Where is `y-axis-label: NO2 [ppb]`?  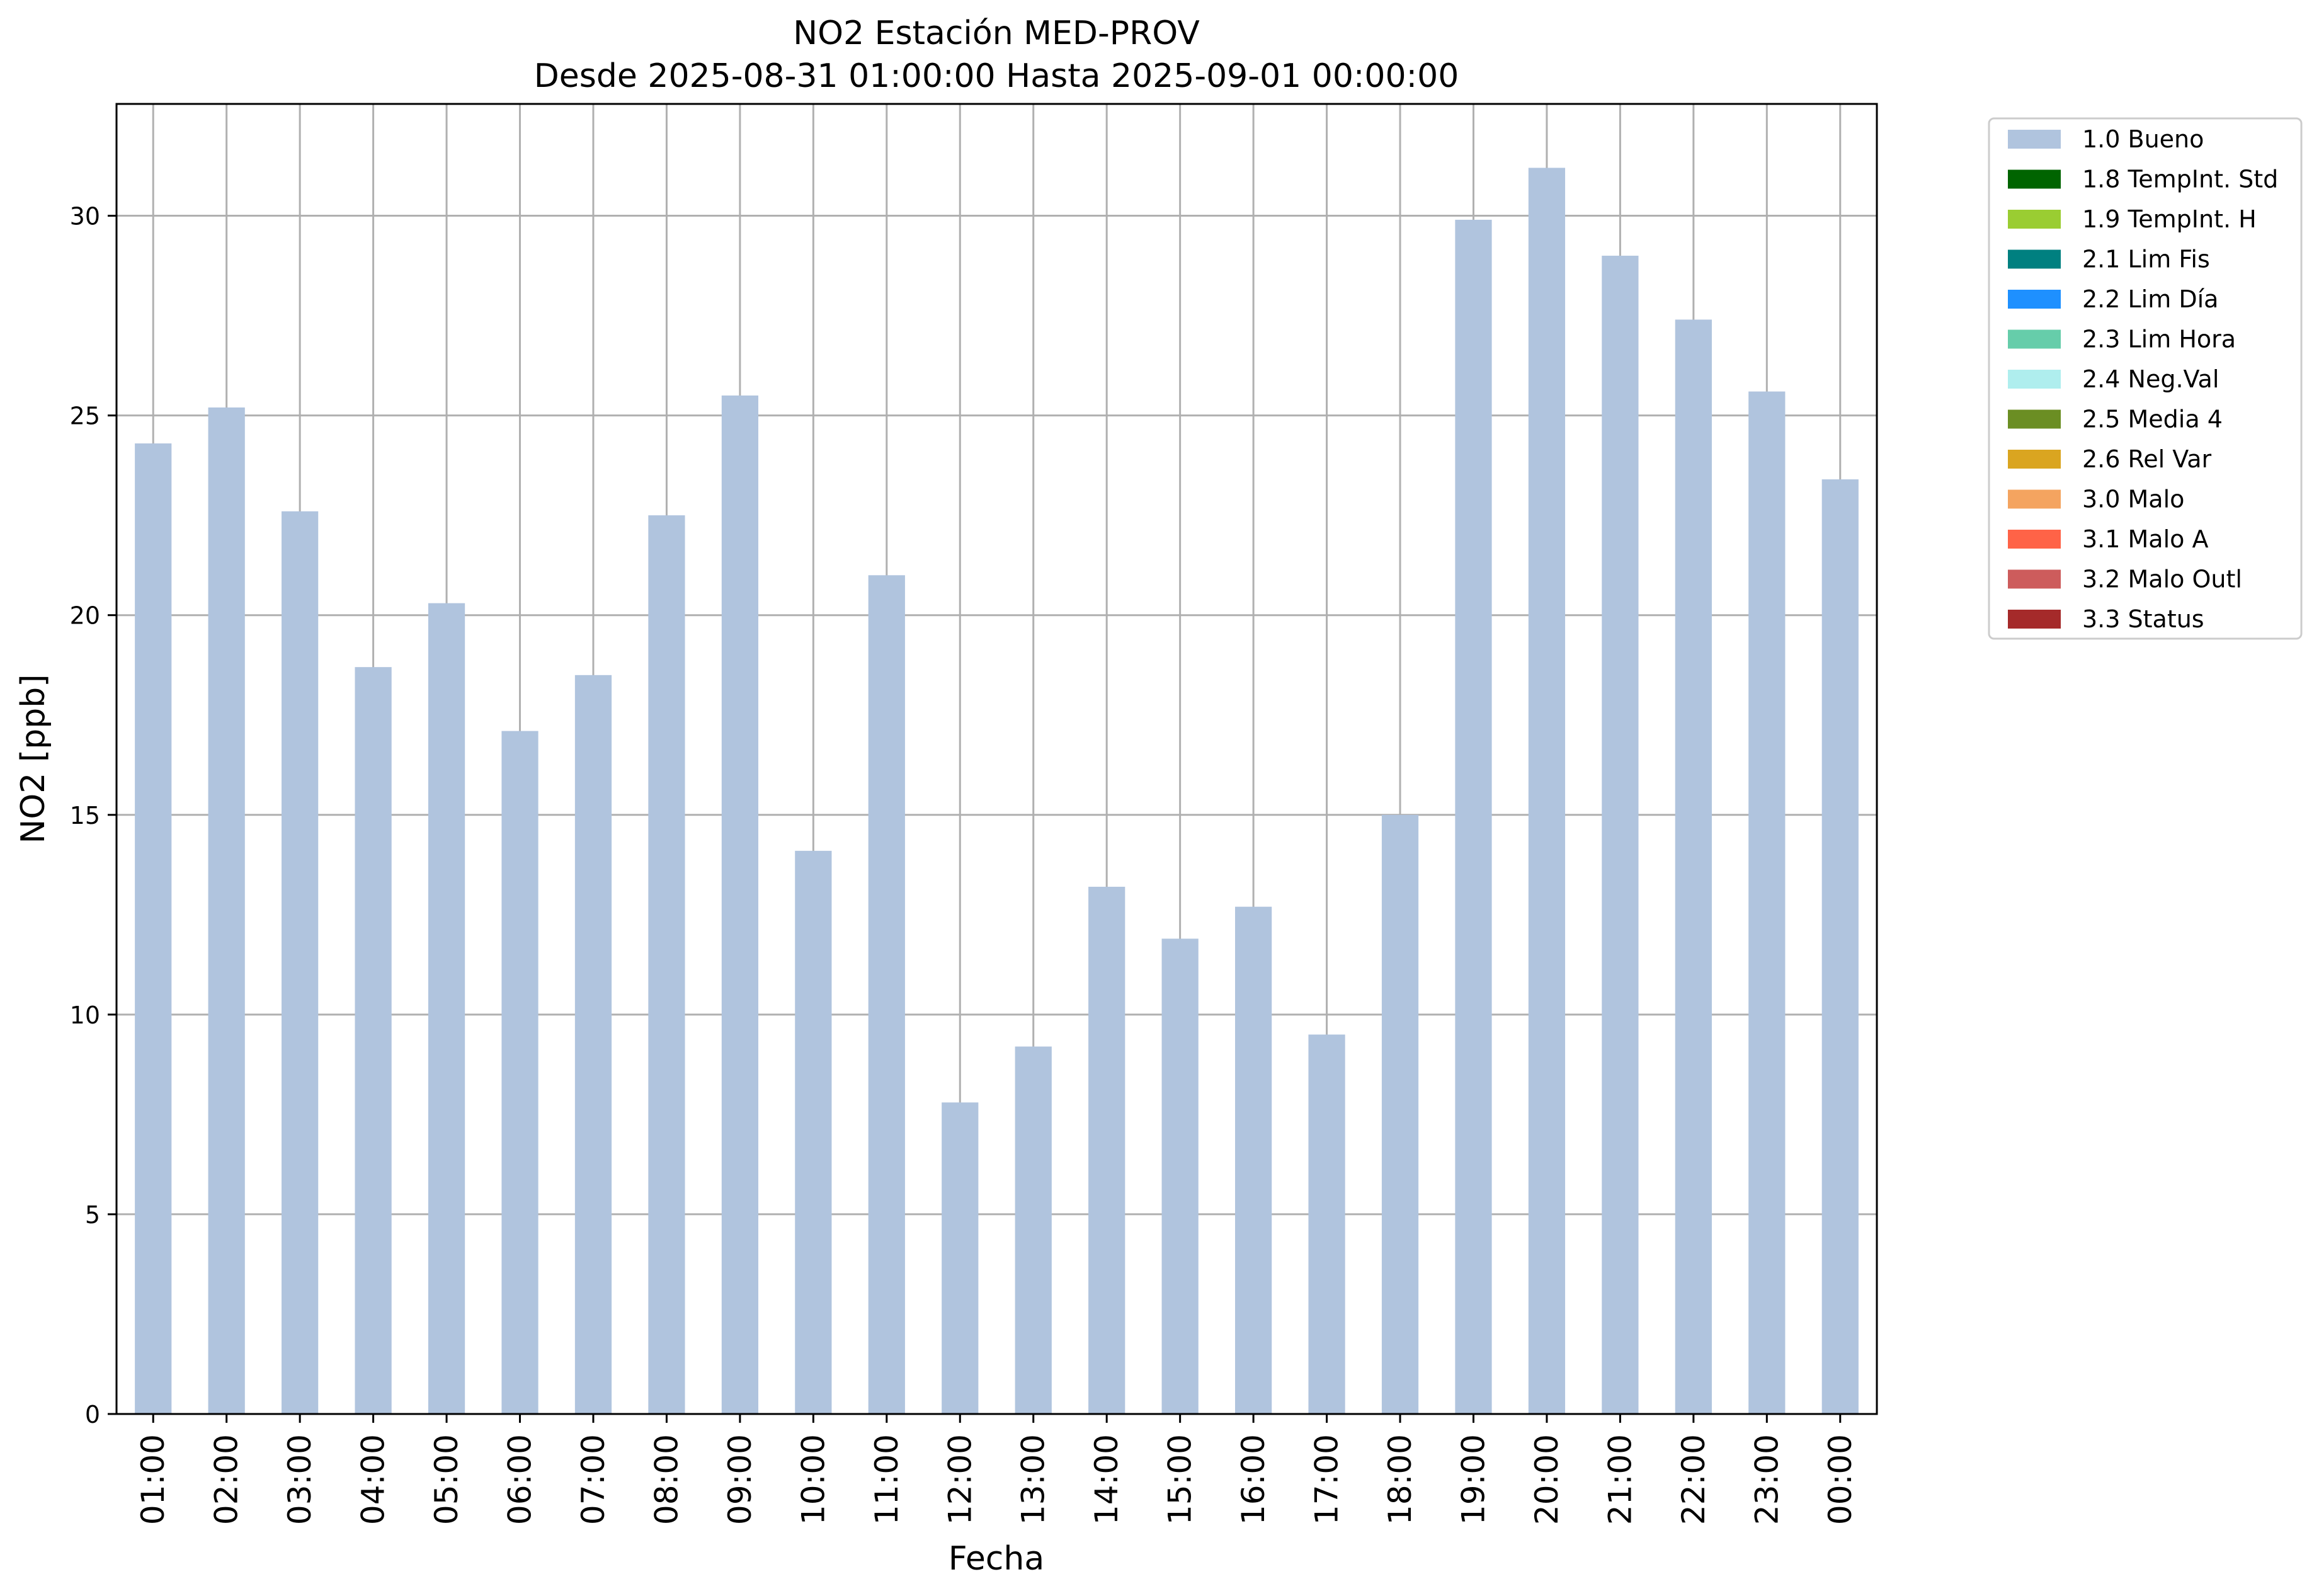 y-axis-label: NO2 [ppb] is located at coordinates (33, 758).